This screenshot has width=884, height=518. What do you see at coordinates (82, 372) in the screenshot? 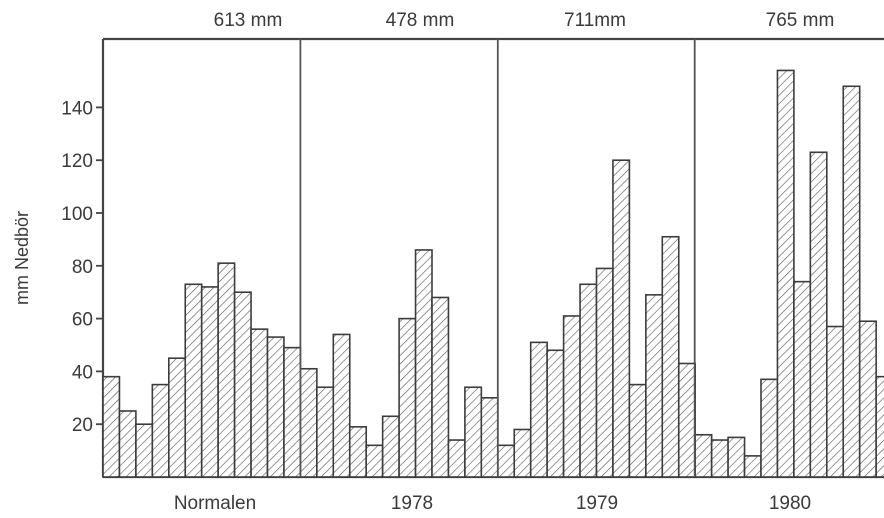
I see `y-tick-label: 40` at bounding box center [82, 372].